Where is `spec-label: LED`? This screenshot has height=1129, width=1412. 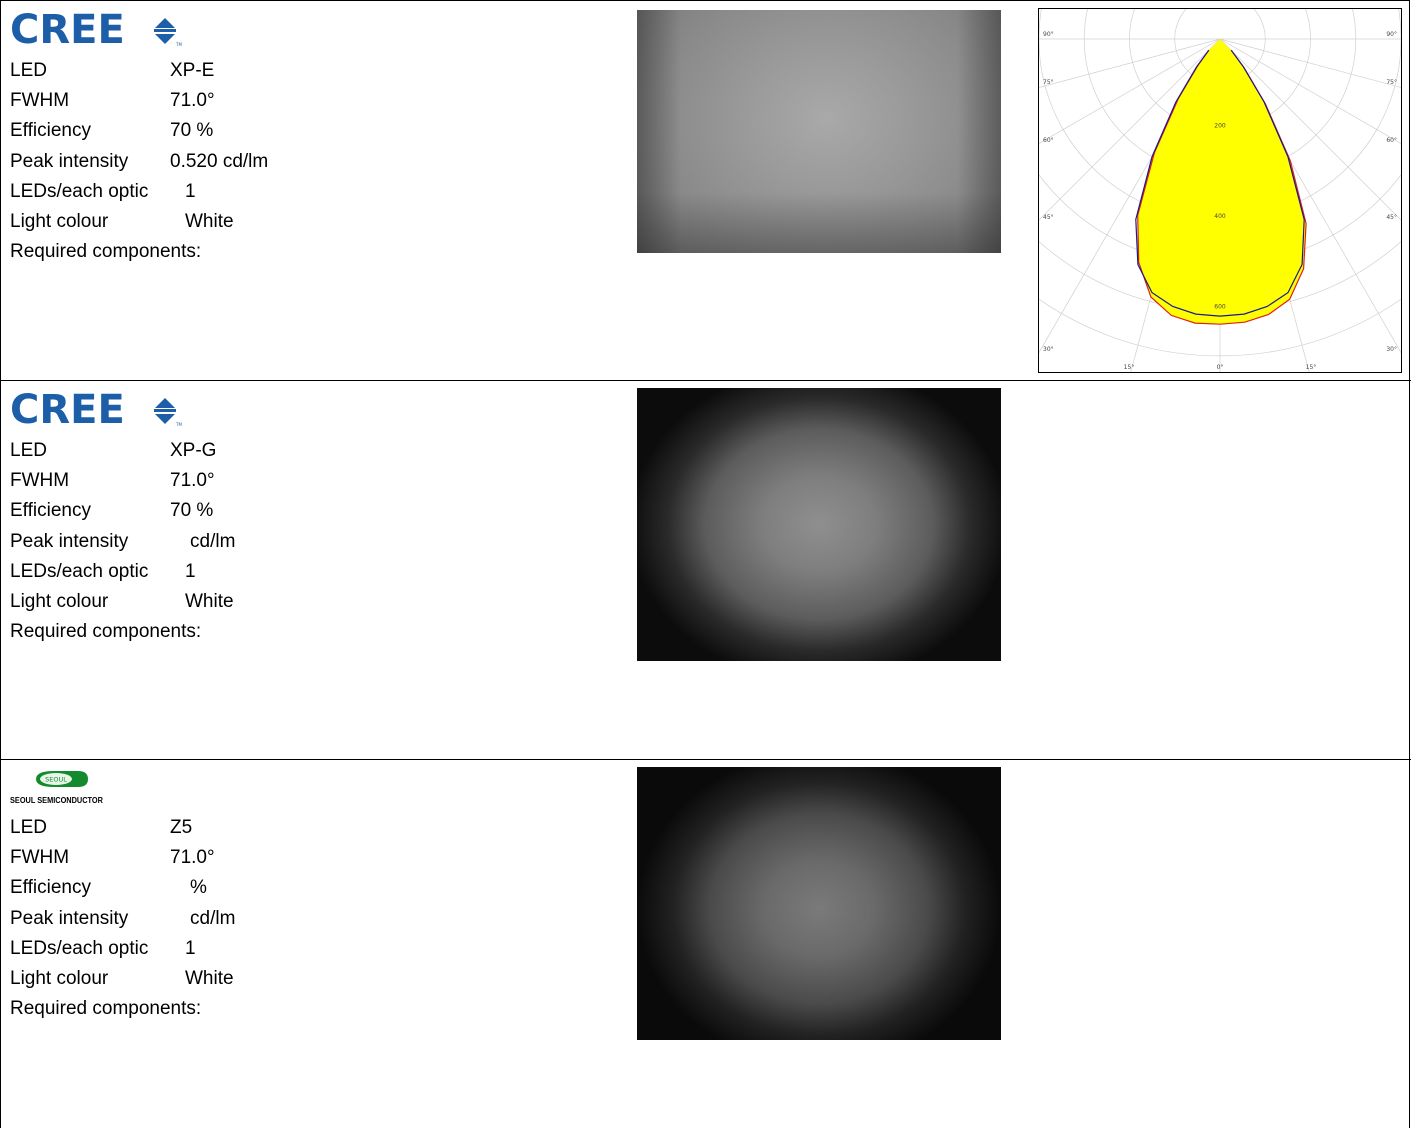
spec-label: LED is located at coordinates (28, 70).